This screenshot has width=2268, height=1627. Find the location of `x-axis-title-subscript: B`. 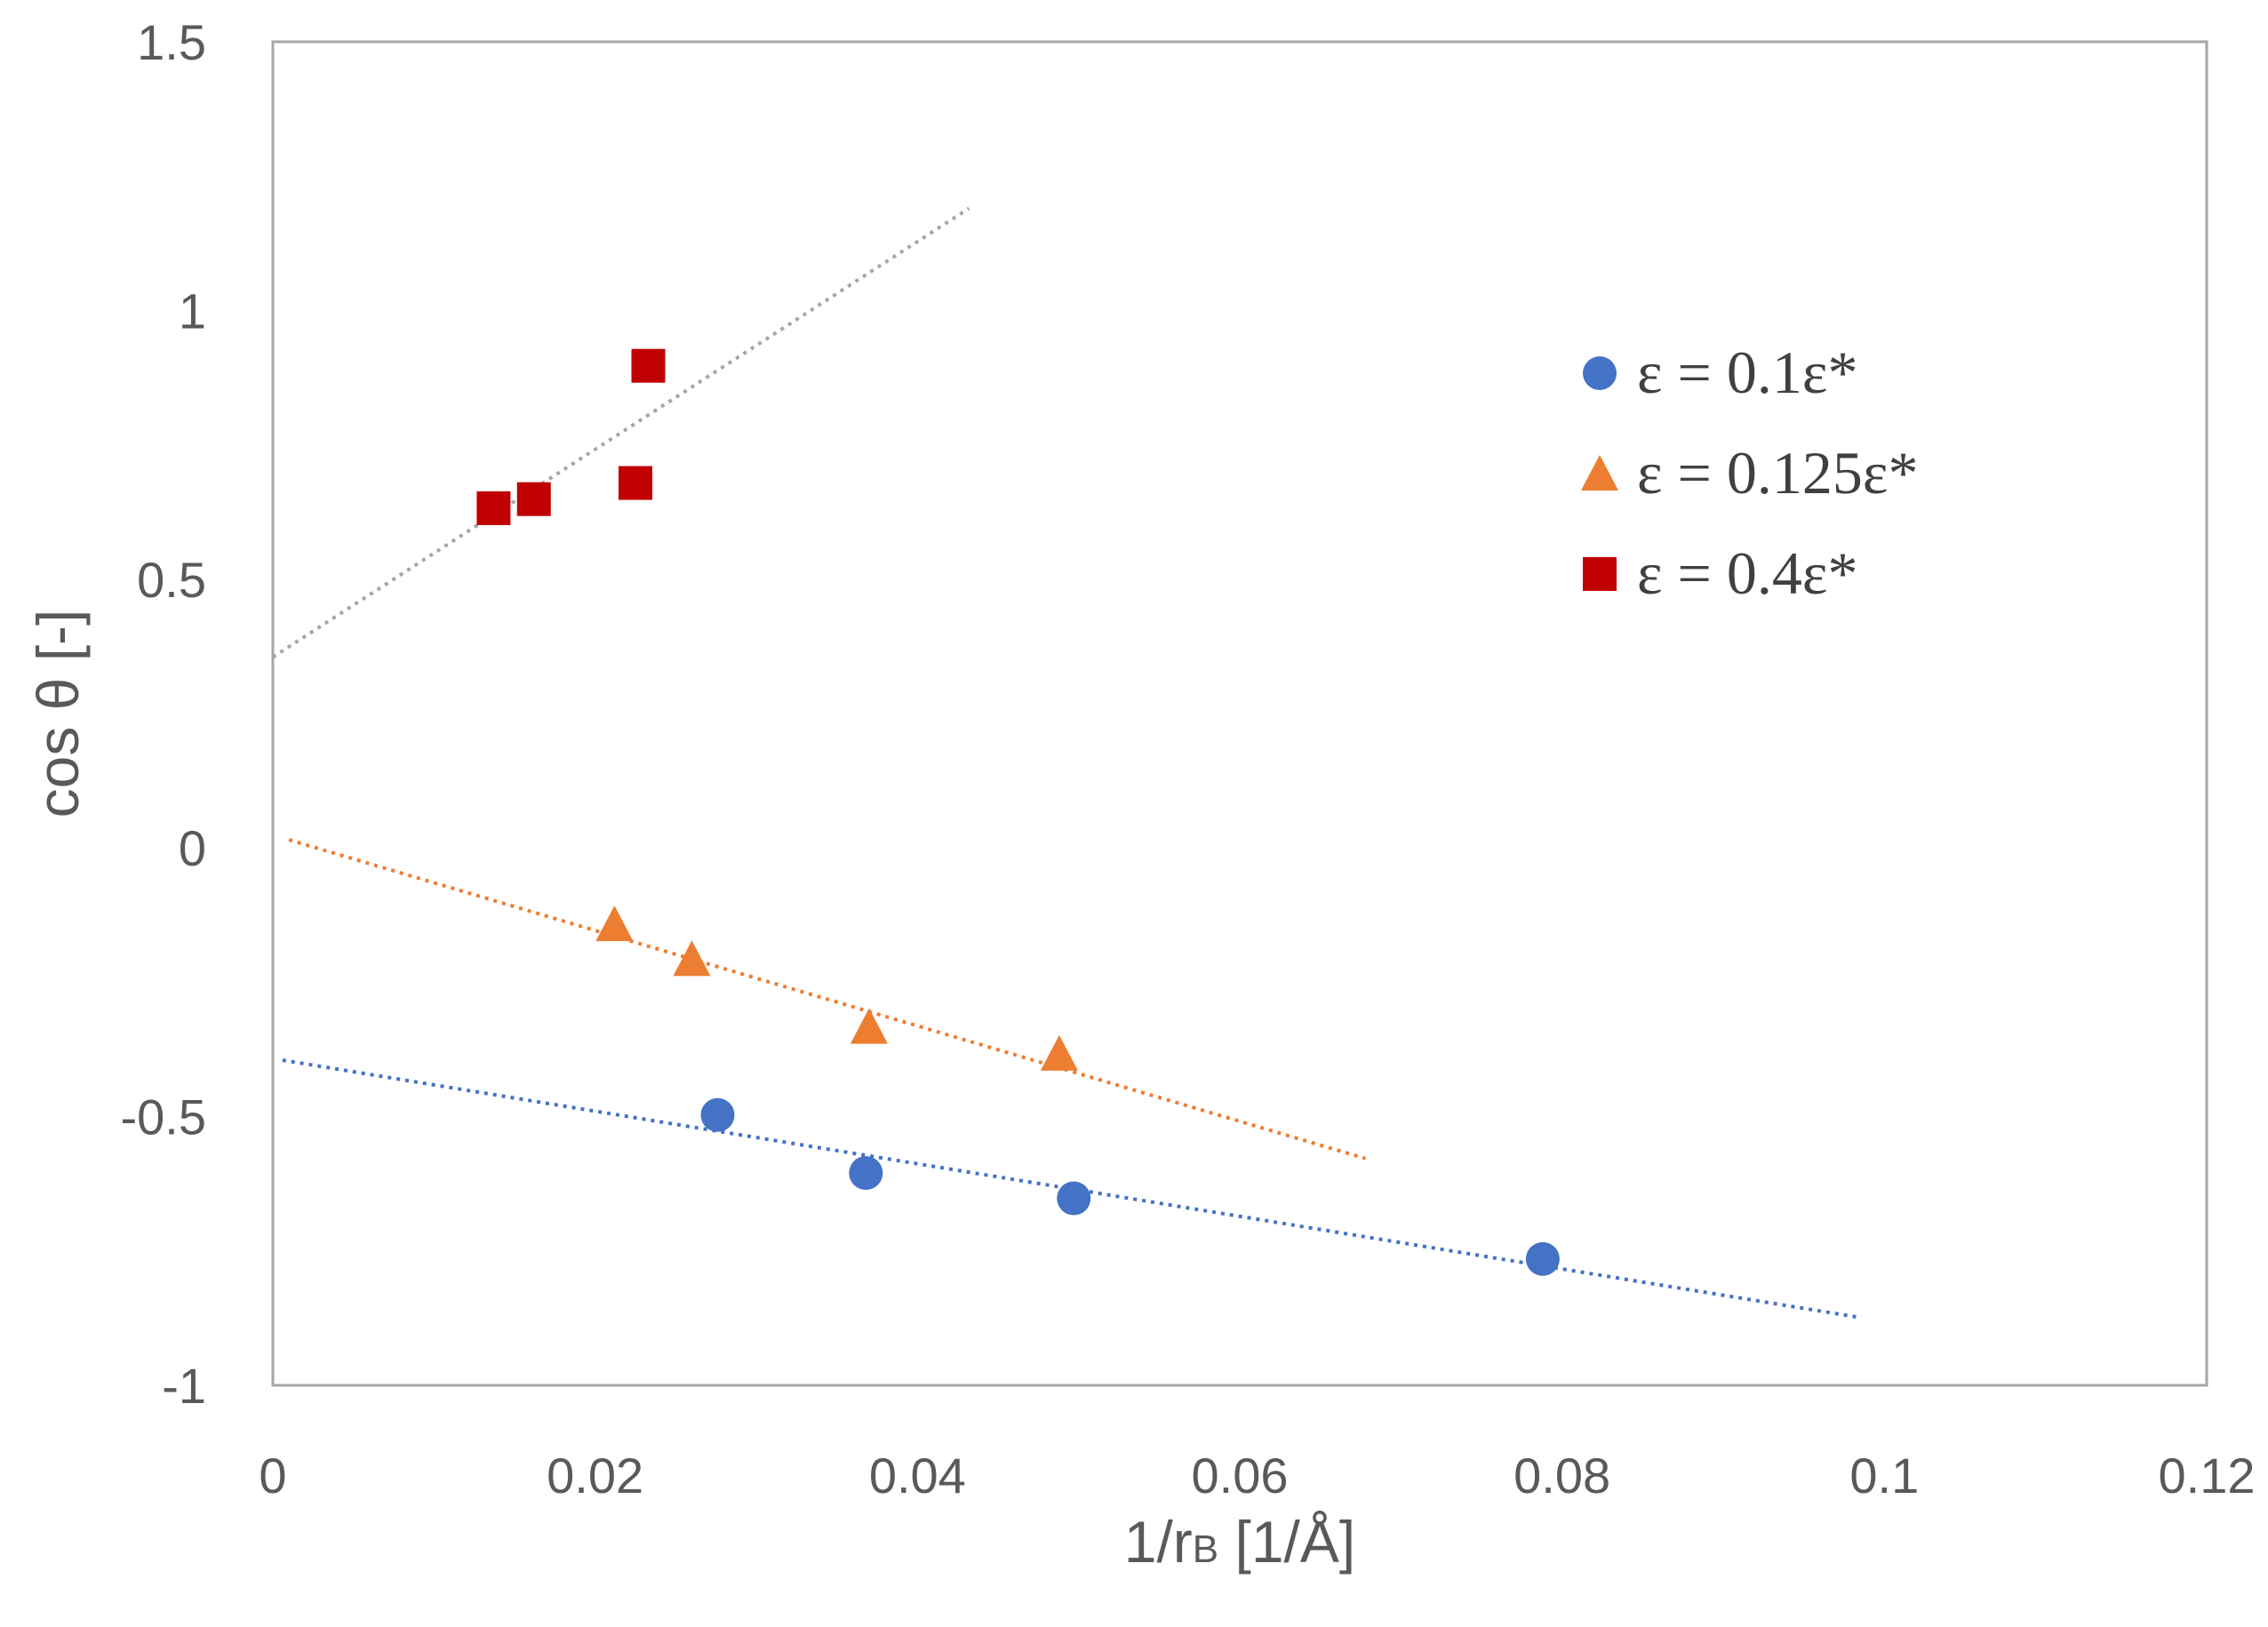

x-axis-title-subscript: B is located at coordinates (1206, 1549).